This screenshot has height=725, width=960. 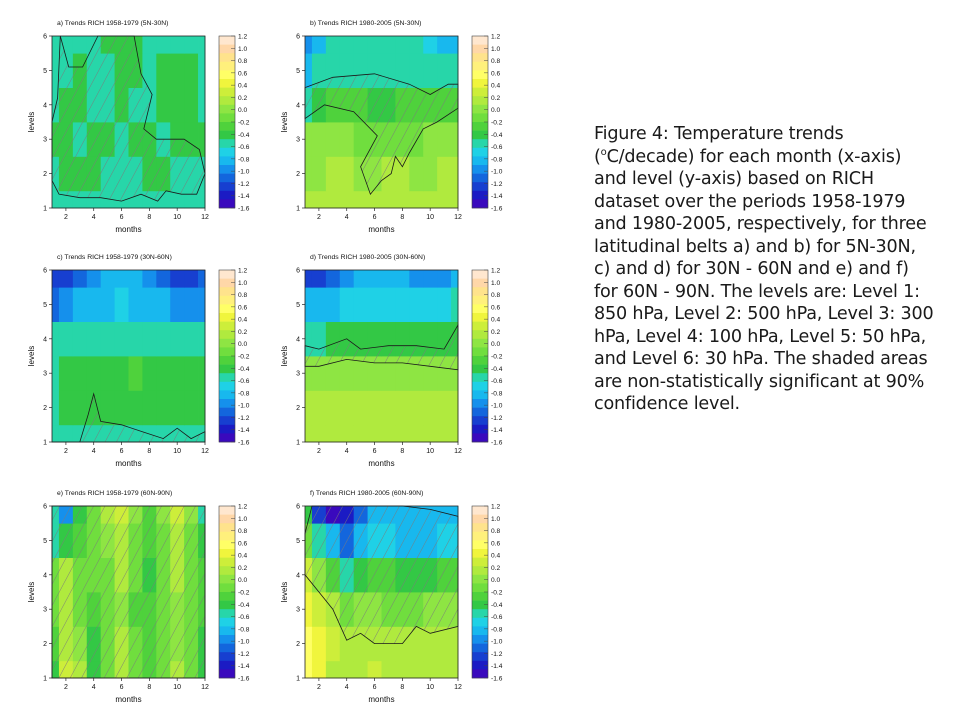 I want to click on caption-degree-superscript: o, so click(x=603, y=152).